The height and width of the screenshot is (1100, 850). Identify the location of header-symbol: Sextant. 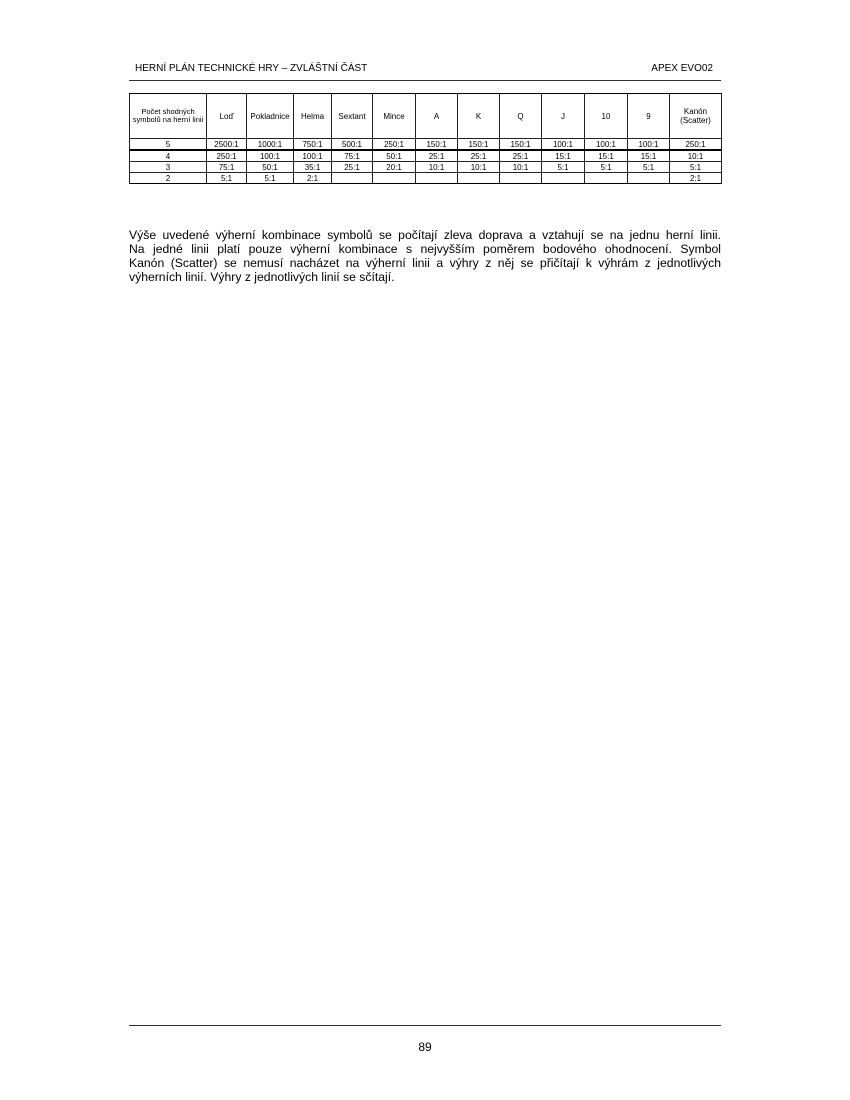
(352, 116).